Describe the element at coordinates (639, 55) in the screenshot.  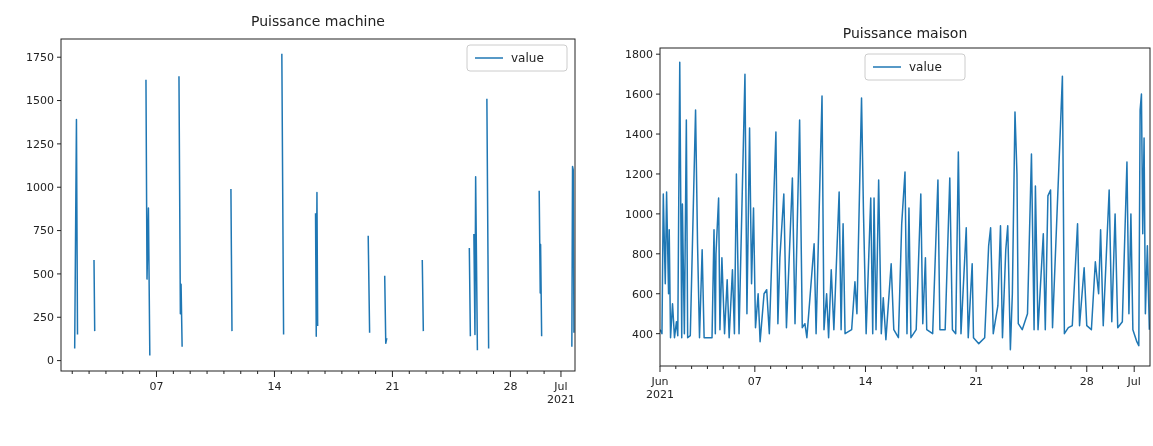
I see `y-tick-label: 1800` at that location.